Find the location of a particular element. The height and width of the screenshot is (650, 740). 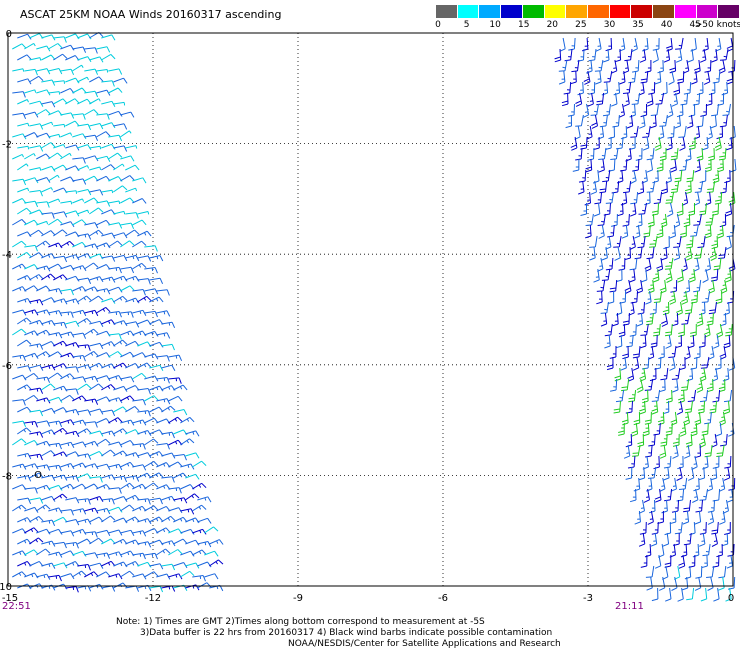

x-tick-label: -15 is located at coordinates (10, 598).